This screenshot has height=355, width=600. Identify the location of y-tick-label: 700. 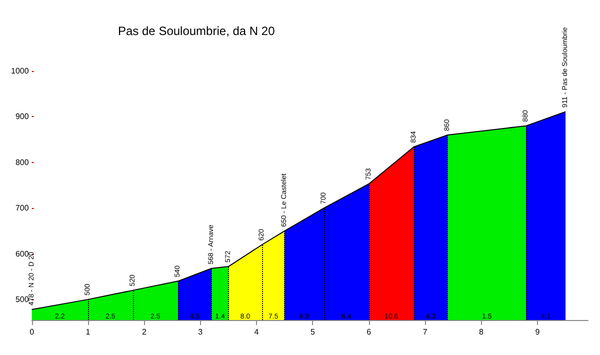
(22, 208).